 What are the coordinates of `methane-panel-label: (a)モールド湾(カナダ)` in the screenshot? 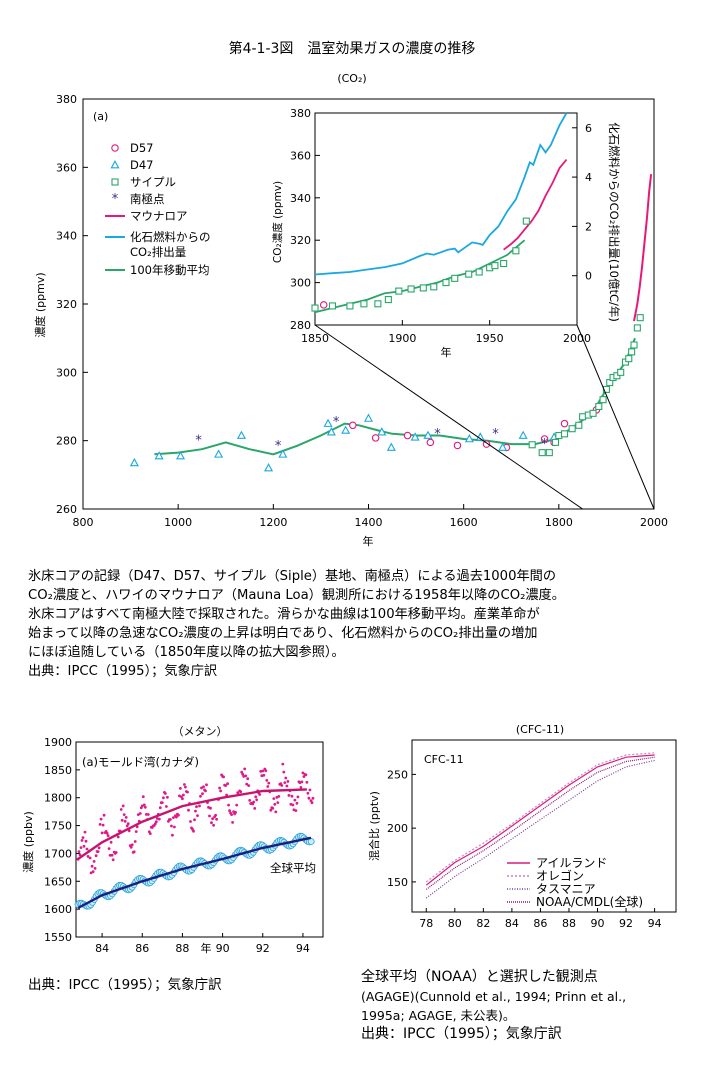 It's located at (140, 762).